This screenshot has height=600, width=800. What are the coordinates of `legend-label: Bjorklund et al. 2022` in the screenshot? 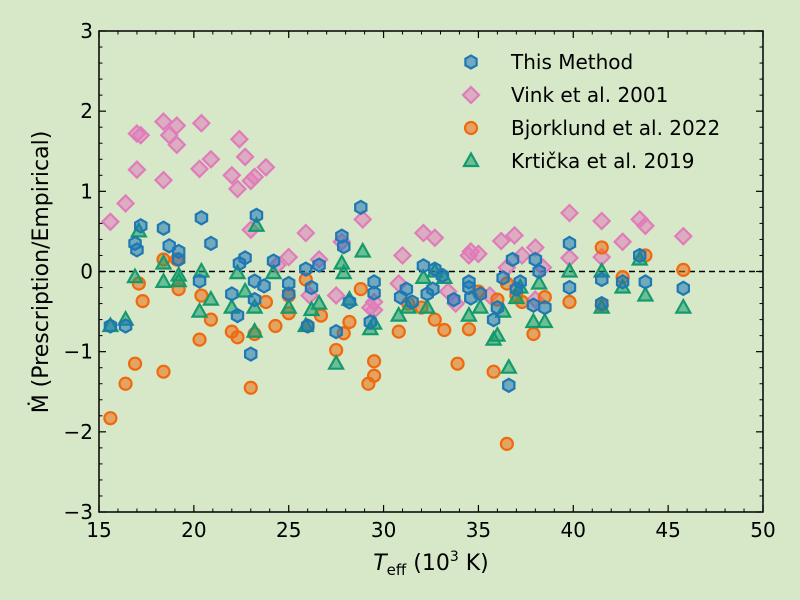 It's located at (615, 128).